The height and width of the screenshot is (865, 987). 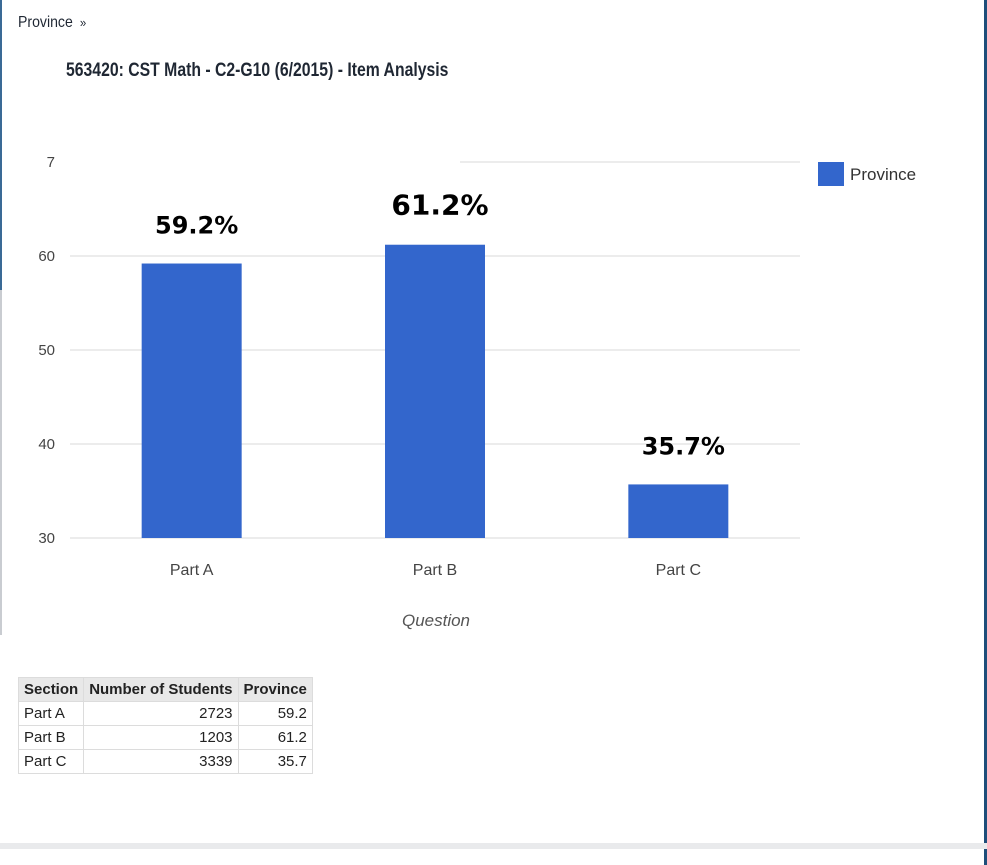 I want to click on table-header-cell: Number of Students, so click(x=161, y=689).